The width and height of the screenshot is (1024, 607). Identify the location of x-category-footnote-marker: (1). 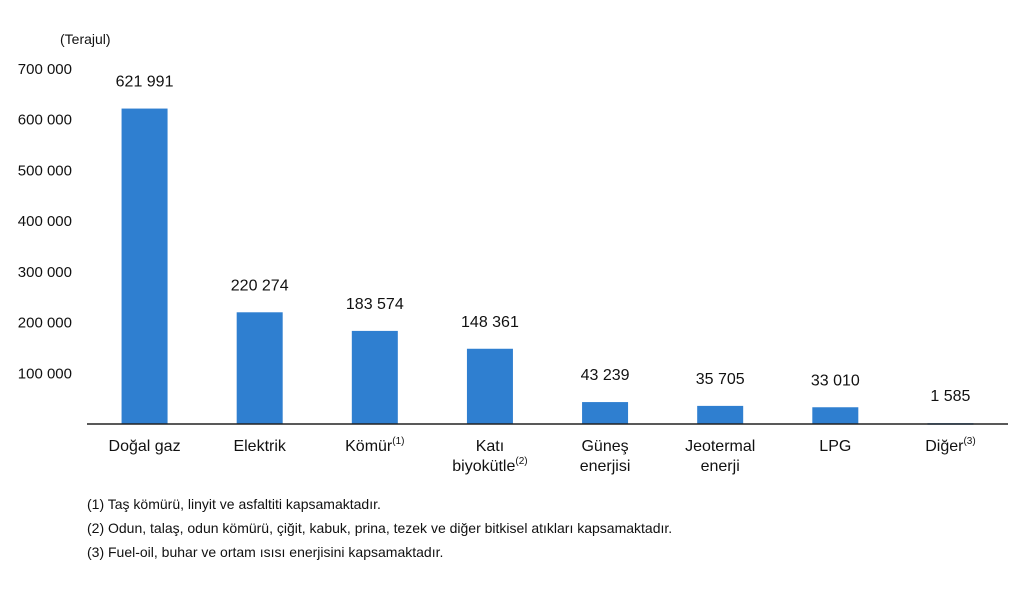
(398, 441).